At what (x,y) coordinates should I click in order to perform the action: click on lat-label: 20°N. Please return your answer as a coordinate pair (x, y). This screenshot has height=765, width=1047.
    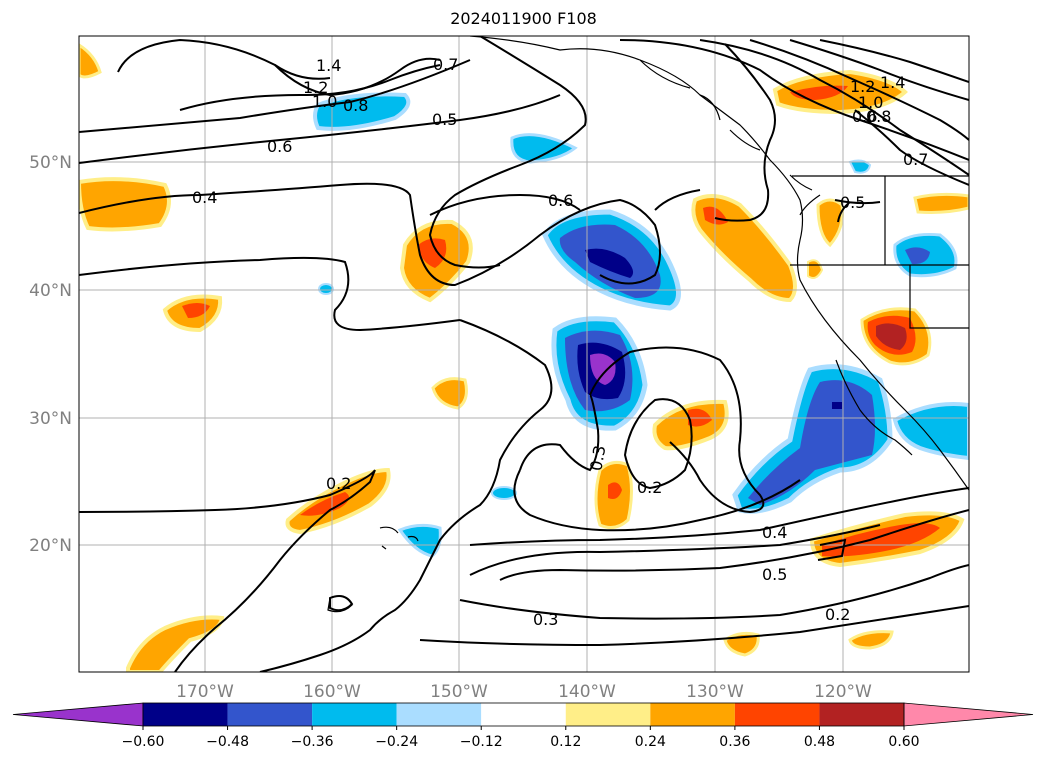
    Looking at the image, I should click on (50, 546).